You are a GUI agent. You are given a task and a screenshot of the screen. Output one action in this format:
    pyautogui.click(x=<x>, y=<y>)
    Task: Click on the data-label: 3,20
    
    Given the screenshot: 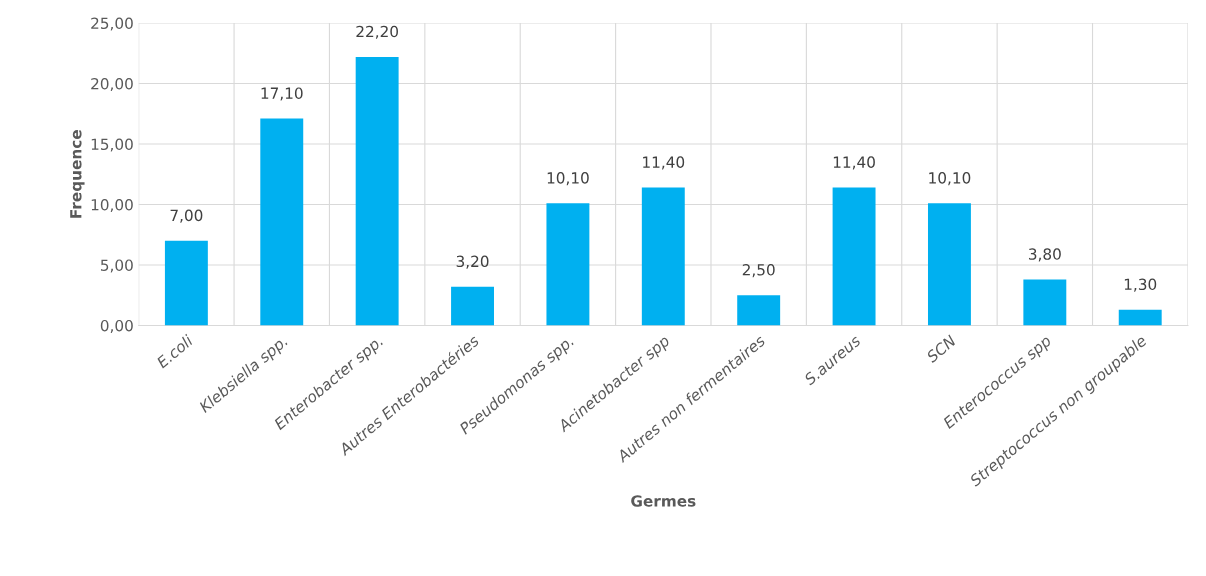 What is the action you would take?
    pyautogui.click(x=472, y=262)
    